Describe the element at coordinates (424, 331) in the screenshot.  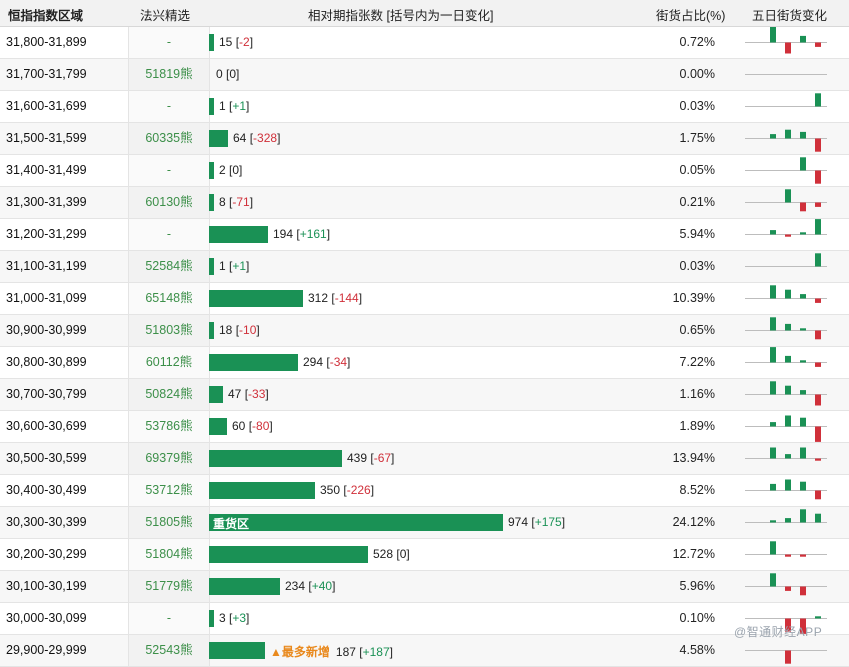
I see `table-row: 30,900-30,999 51803熊 18 [-10] 0.65%` at that location.